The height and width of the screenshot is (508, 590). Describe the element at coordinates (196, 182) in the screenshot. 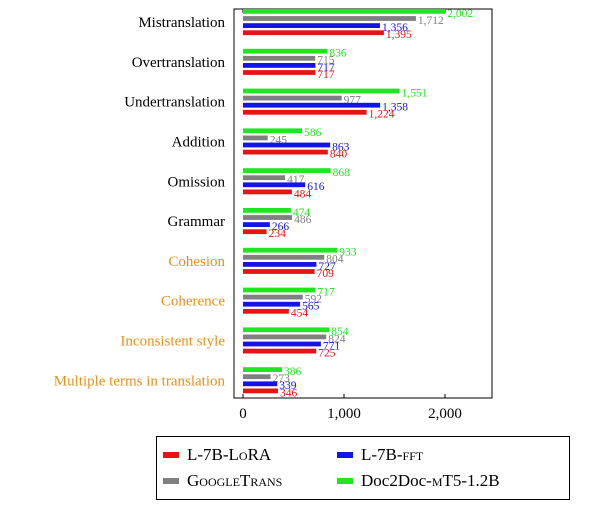

I see `category-label: Omission` at that location.